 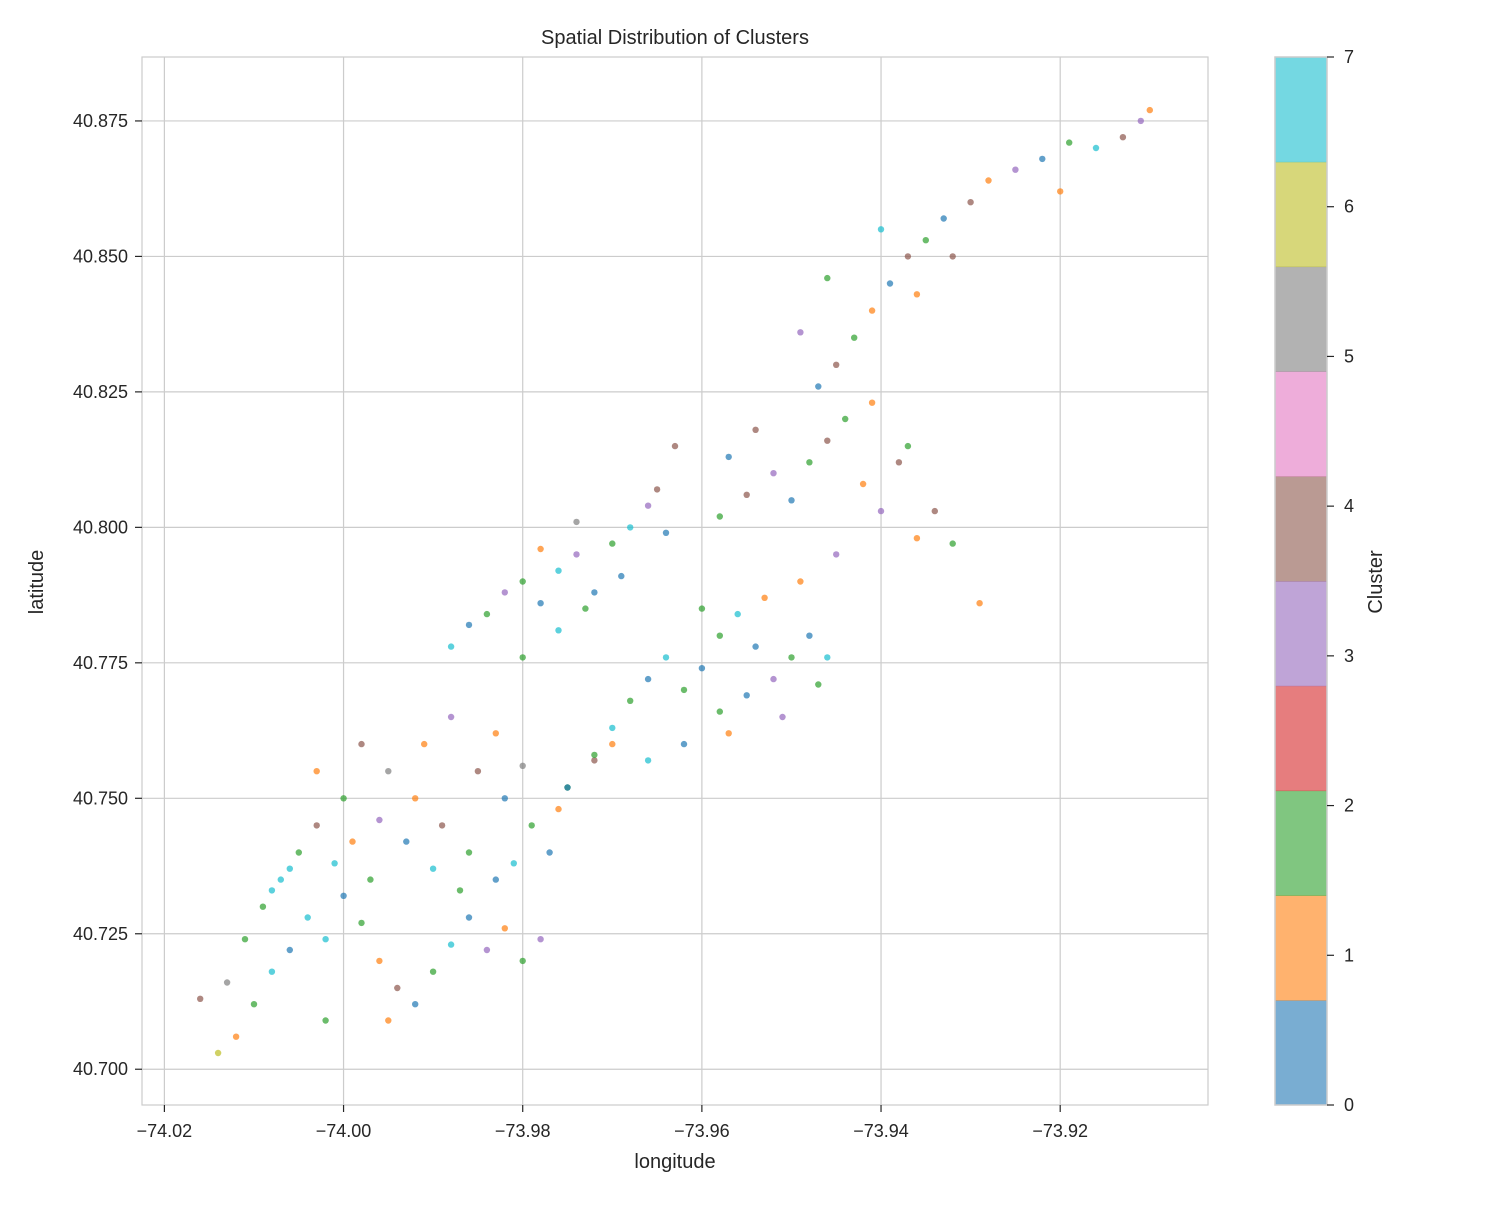 What do you see at coordinates (1349, 207) in the screenshot?
I see `colorbar-tick-label: 6` at bounding box center [1349, 207].